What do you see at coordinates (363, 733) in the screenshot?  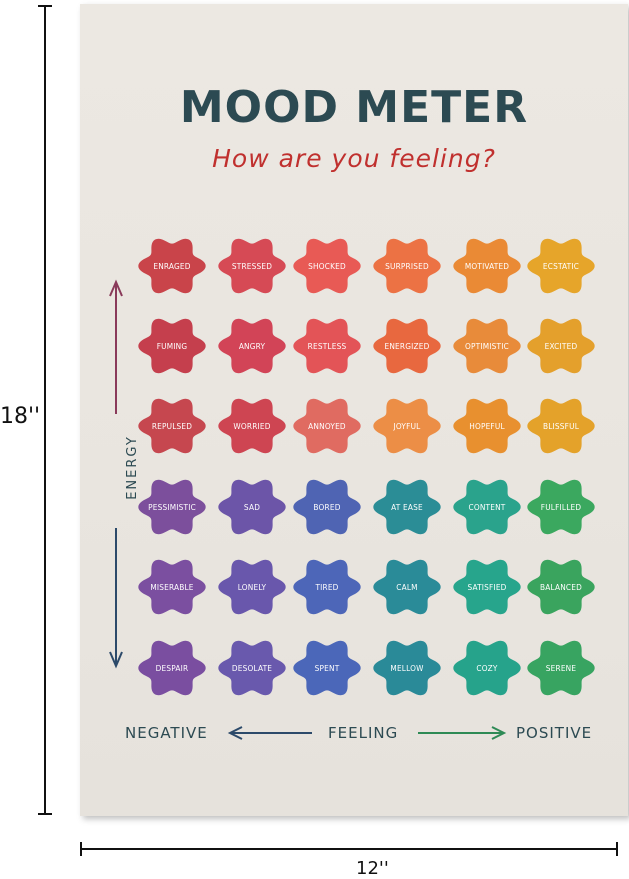 I see `feeling-label: FEELING` at bounding box center [363, 733].